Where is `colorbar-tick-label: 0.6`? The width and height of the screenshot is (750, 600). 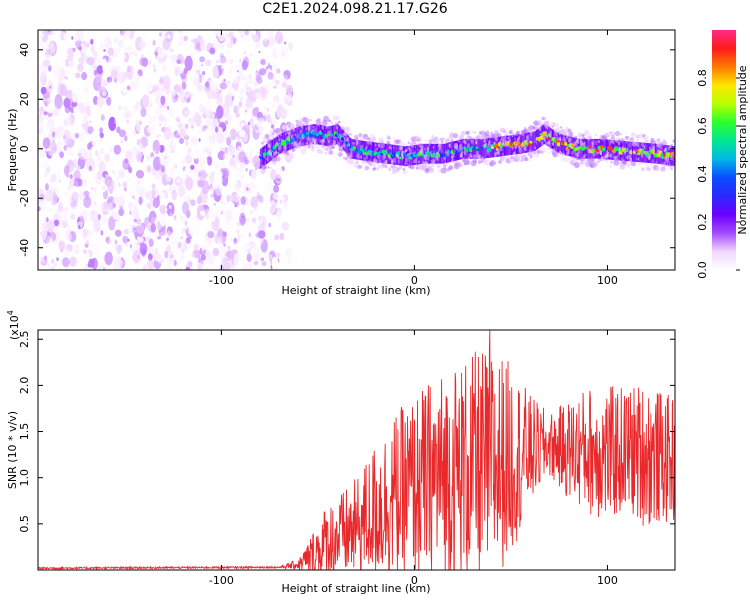
colorbar-tick-label: 0.6 is located at coordinates (702, 126).